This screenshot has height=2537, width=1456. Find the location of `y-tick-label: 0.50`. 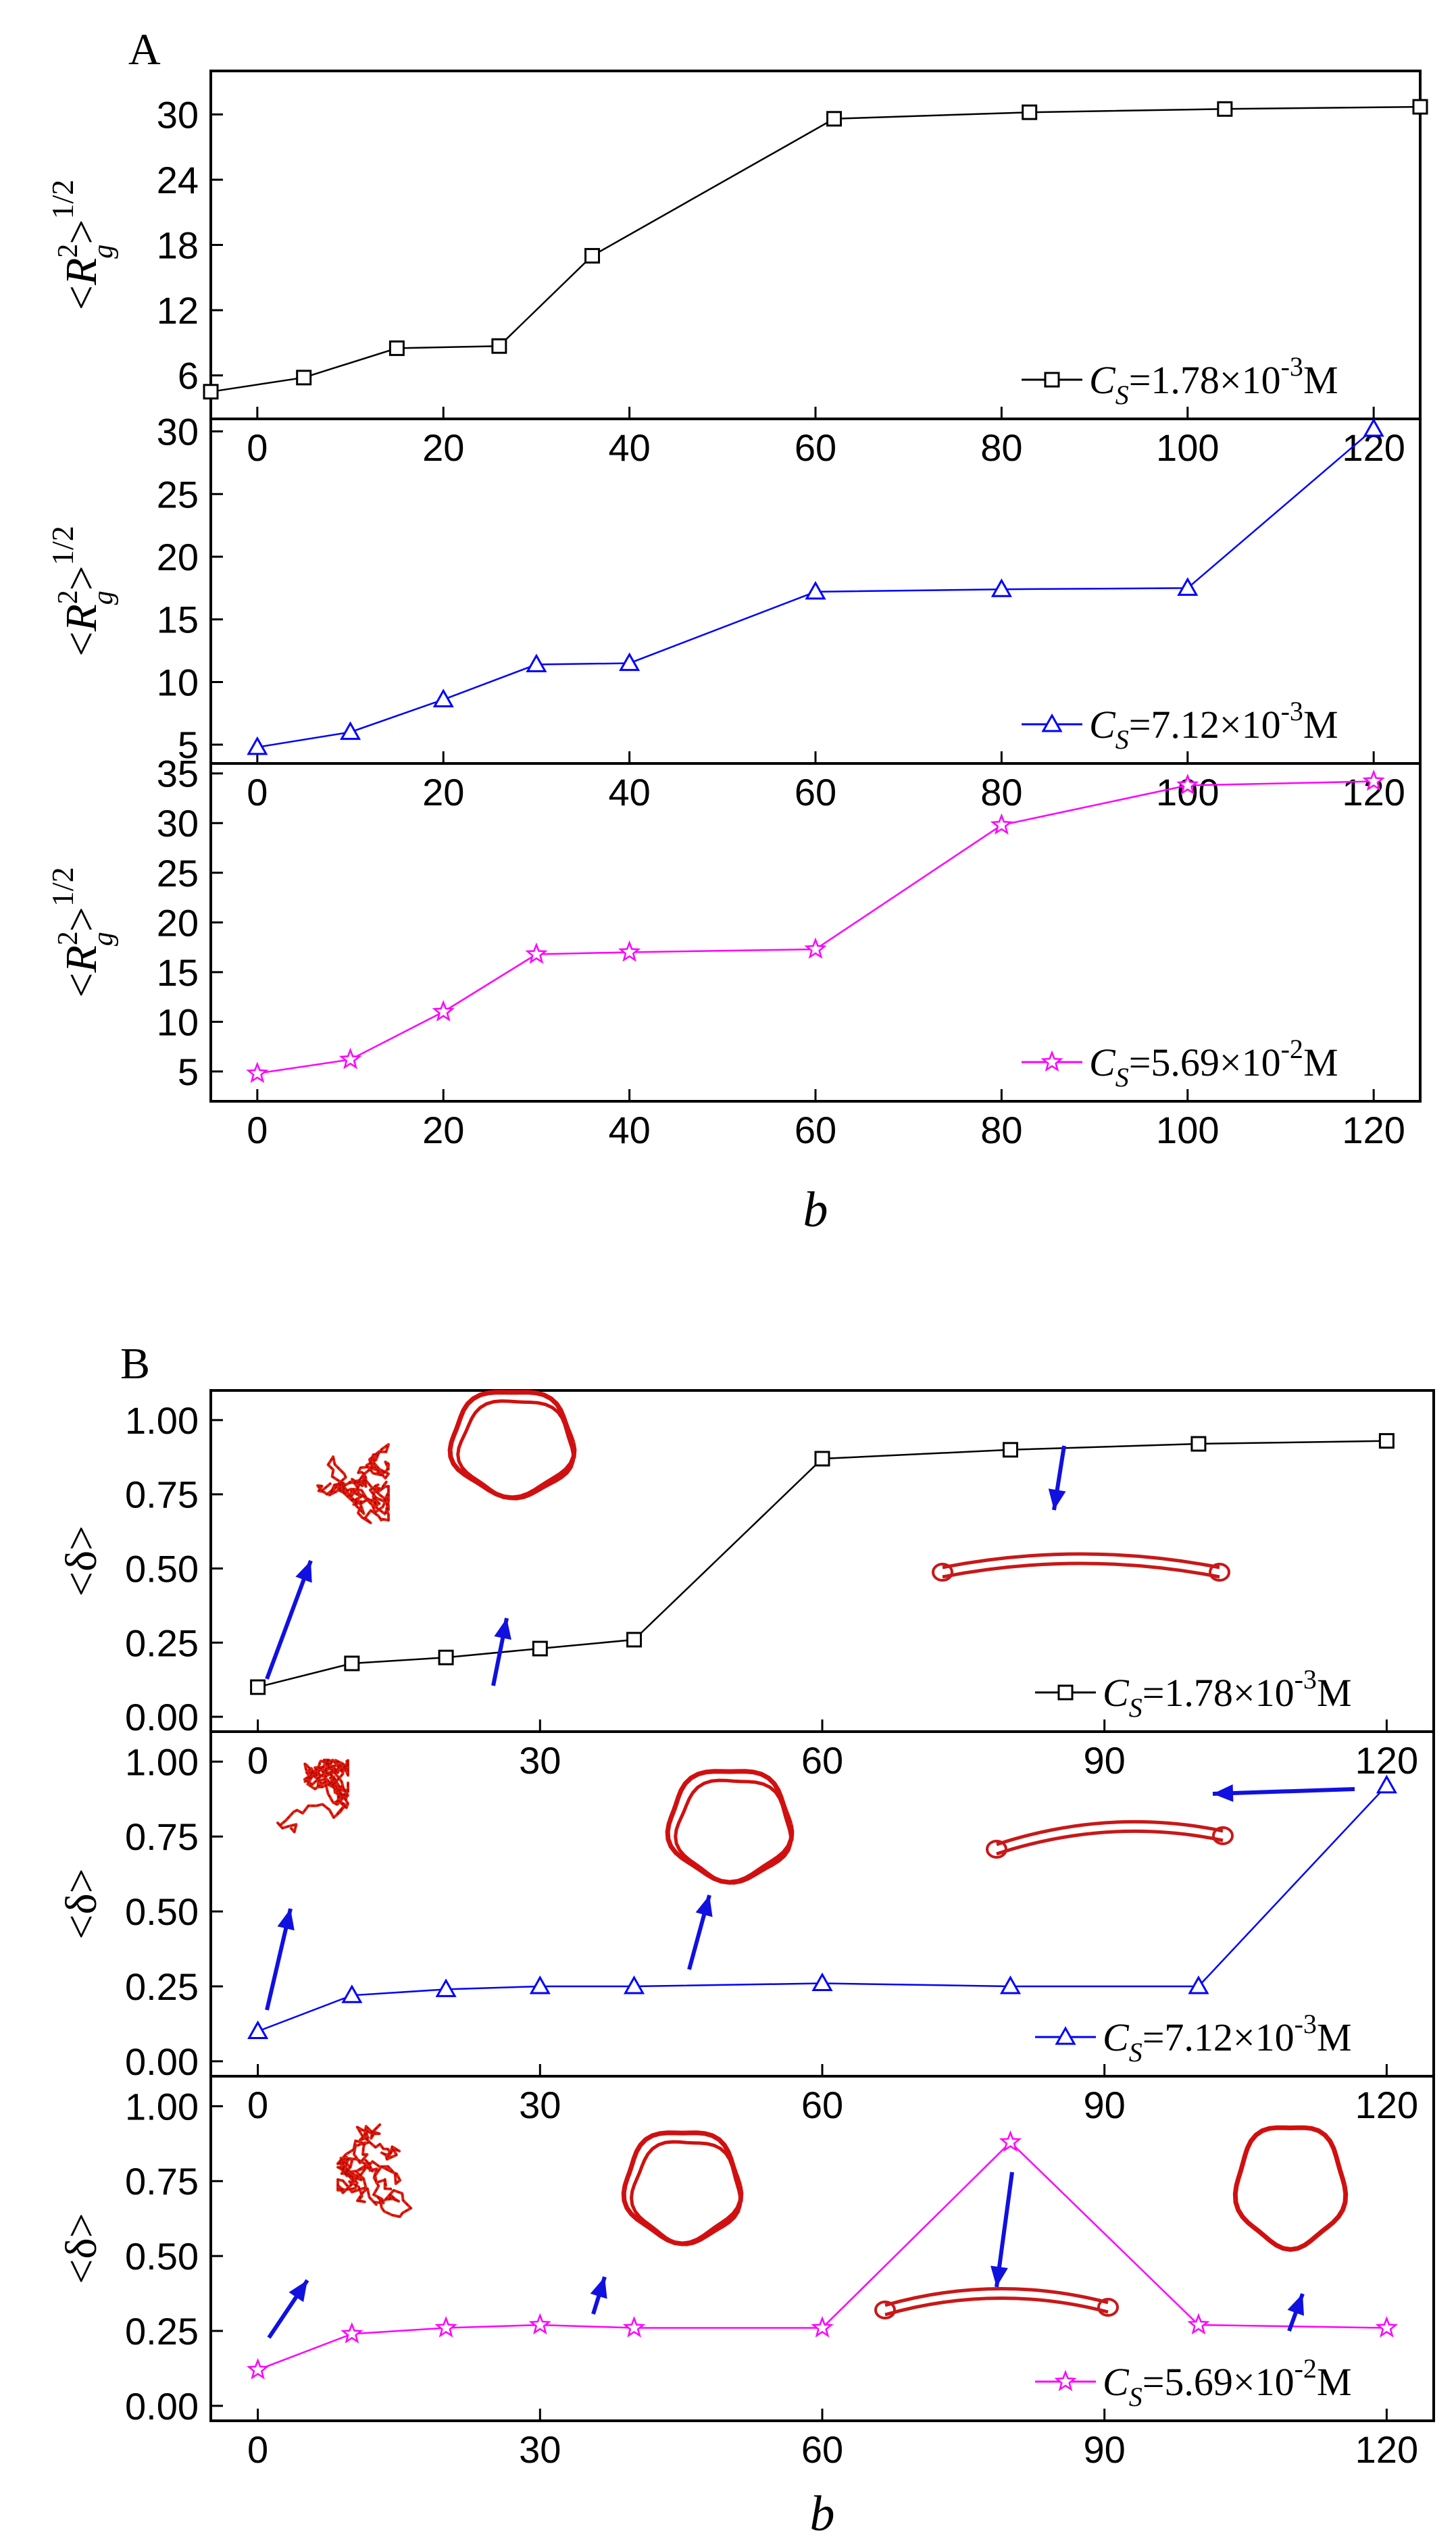

y-tick-label: 0.50 is located at coordinates (162, 1569).